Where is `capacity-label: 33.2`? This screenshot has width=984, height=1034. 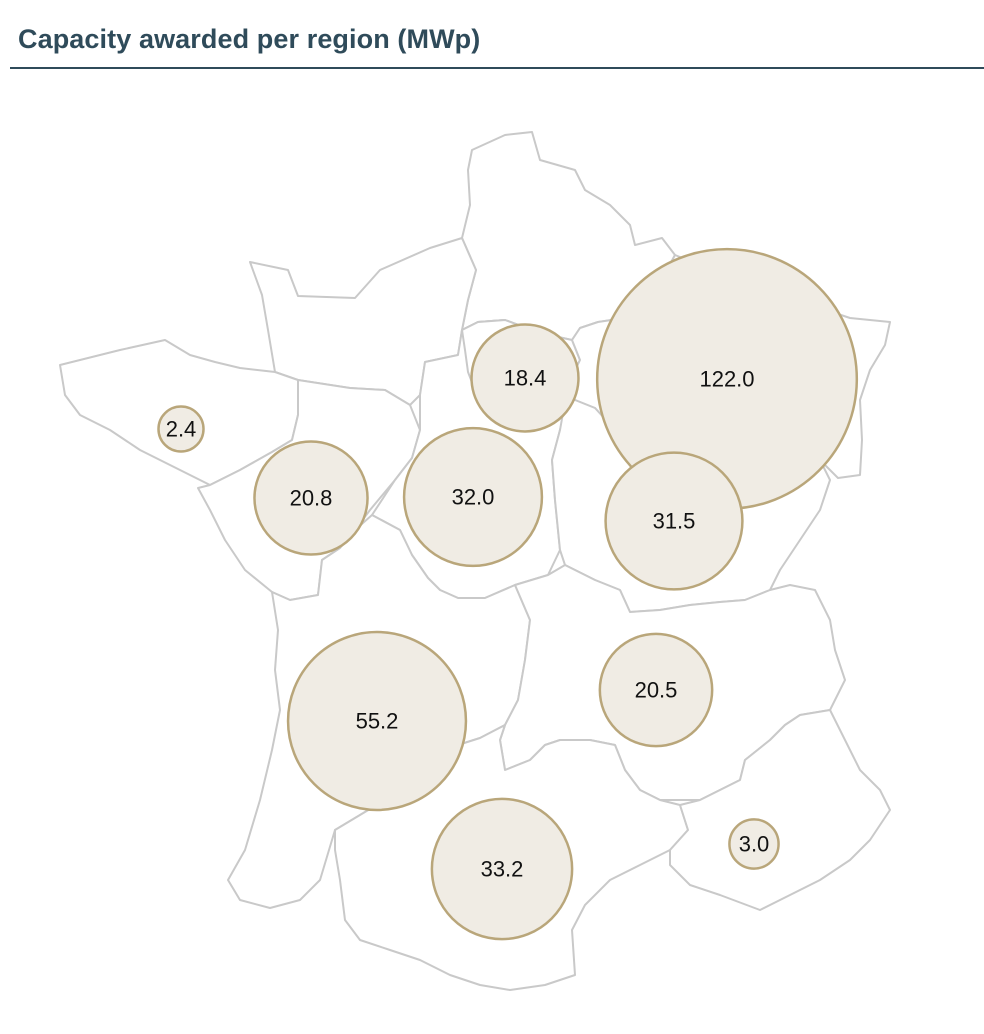
capacity-label: 33.2 is located at coordinates (502, 869).